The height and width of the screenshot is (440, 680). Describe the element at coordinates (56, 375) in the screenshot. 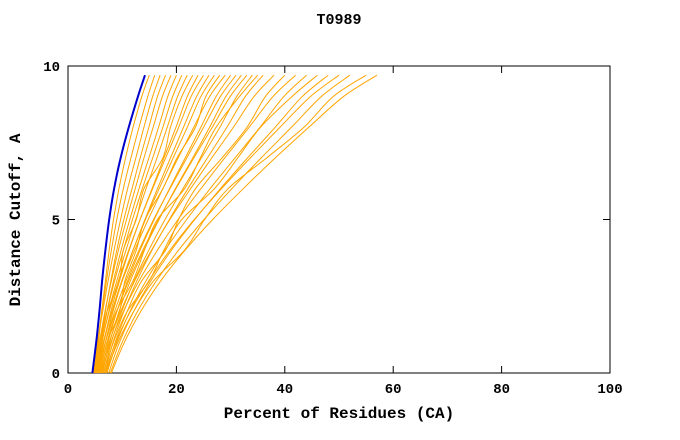

I see `y-tick-label: 0` at that location.